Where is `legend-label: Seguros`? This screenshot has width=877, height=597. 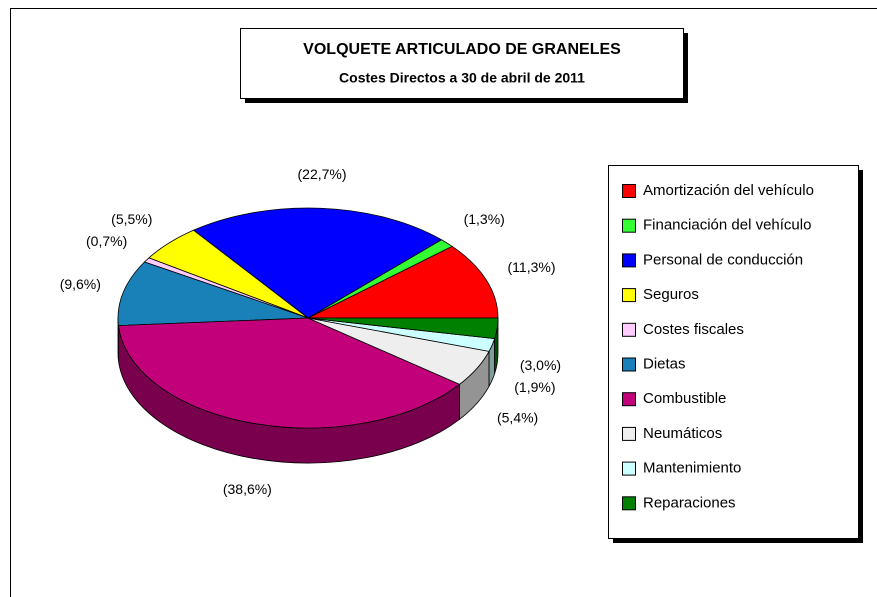
legend-label: Seguros is located at coordinates (671, 294).